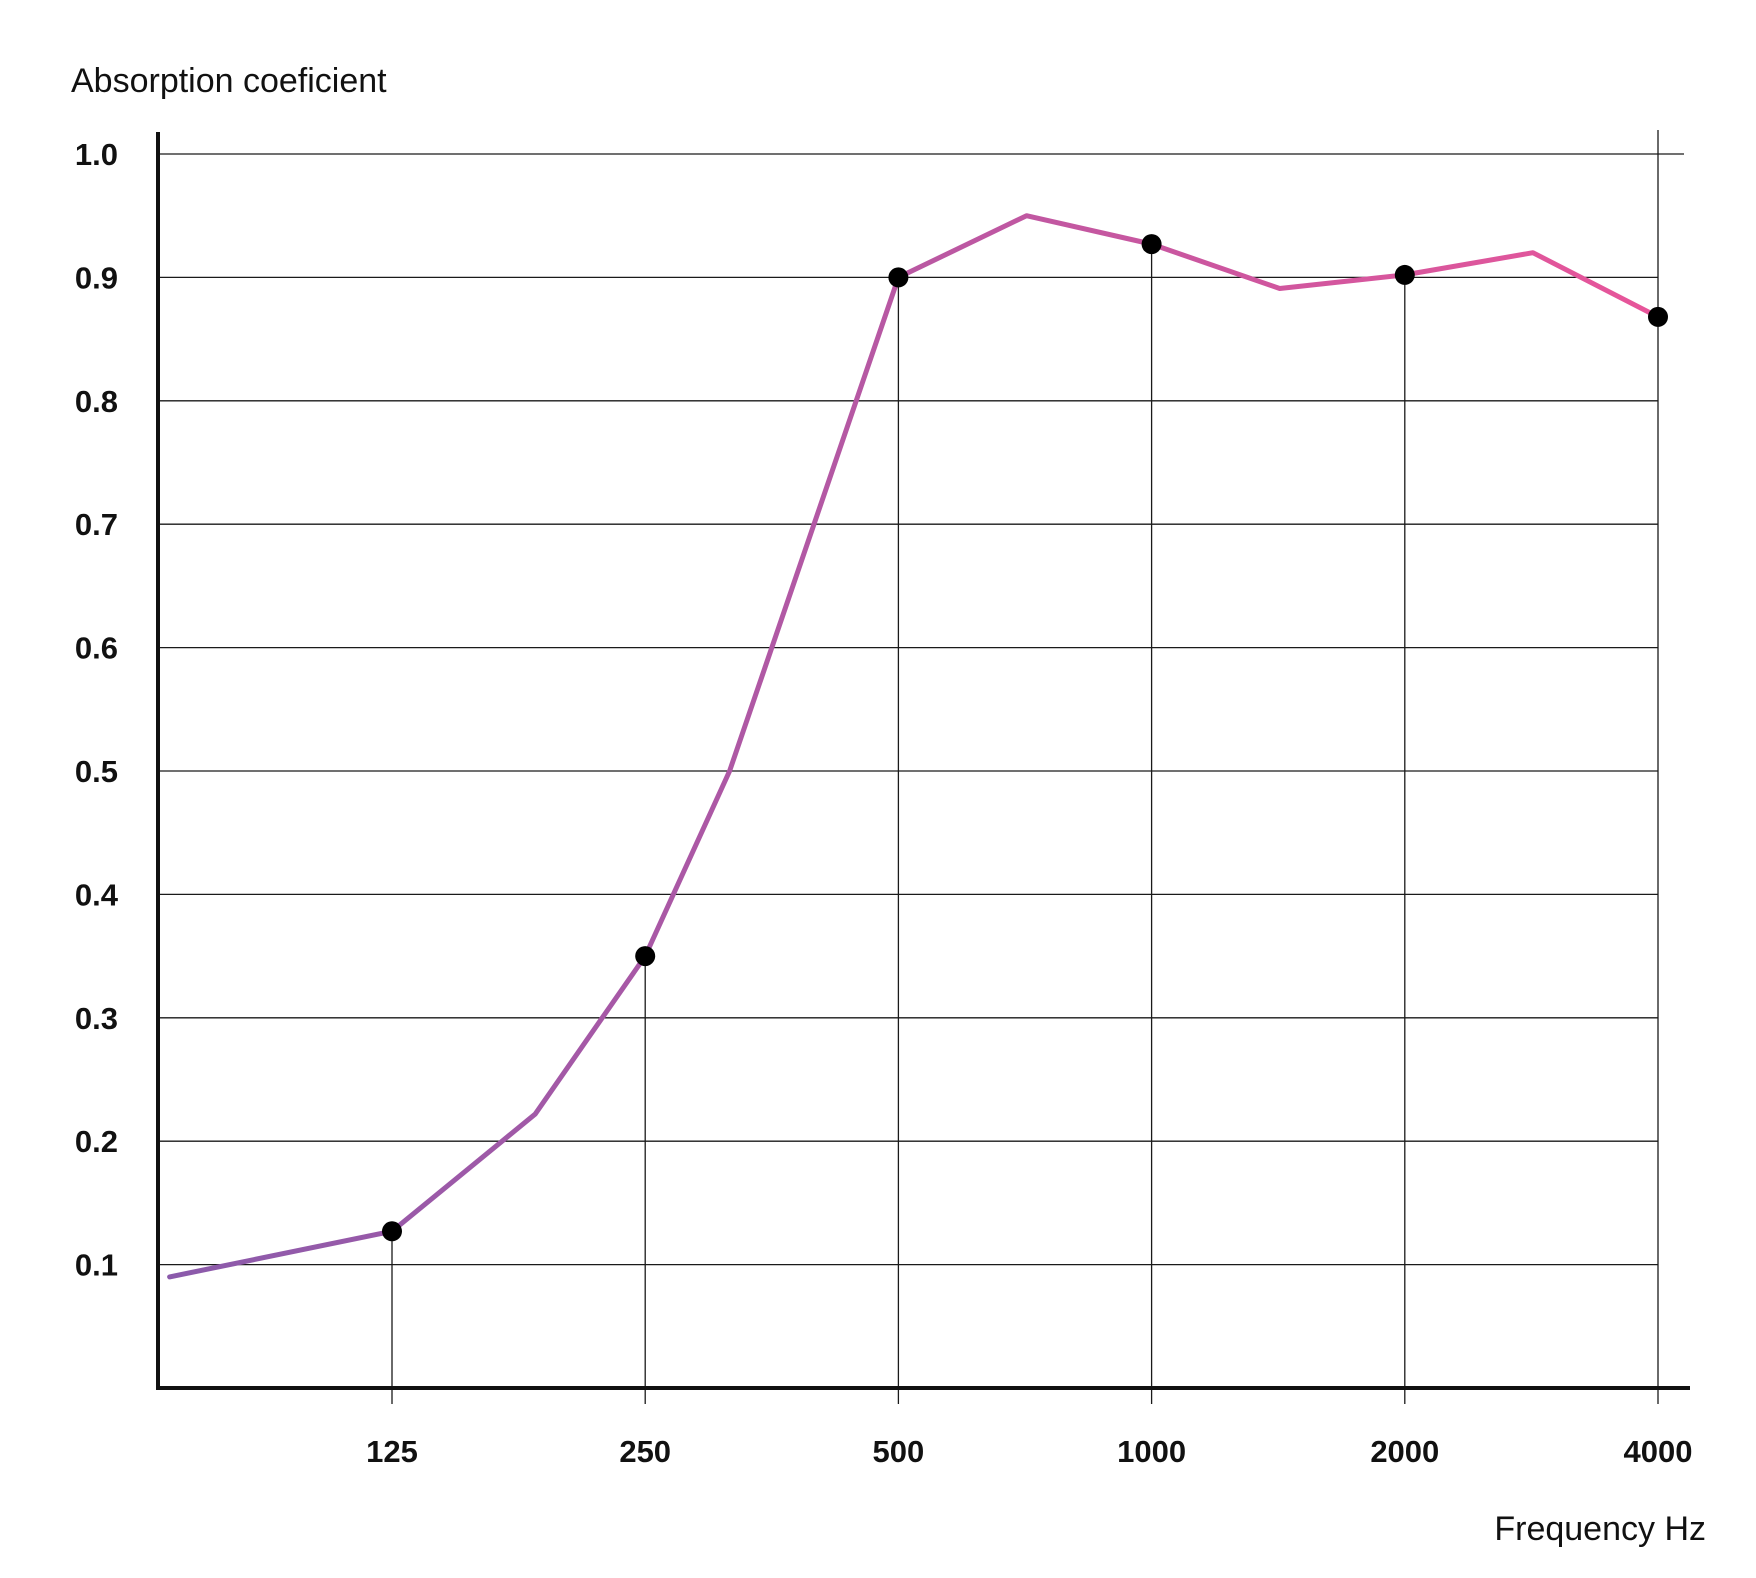 The height and width of the screenshot is (1578, 1756). Describe the element at coordinates (96, 1141) in the screenshot. I see `y-tick-label: 0.2` at that location.